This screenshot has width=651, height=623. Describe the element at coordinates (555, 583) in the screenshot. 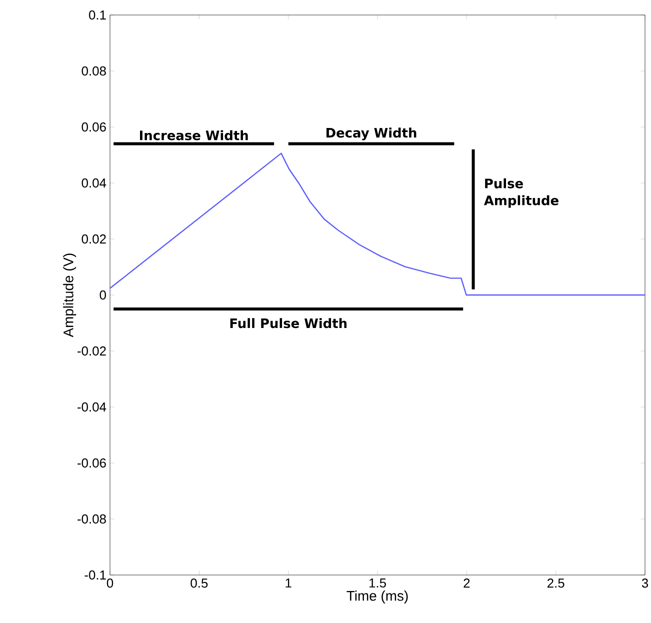

I see `x-tick-label: 2.5` at that location.